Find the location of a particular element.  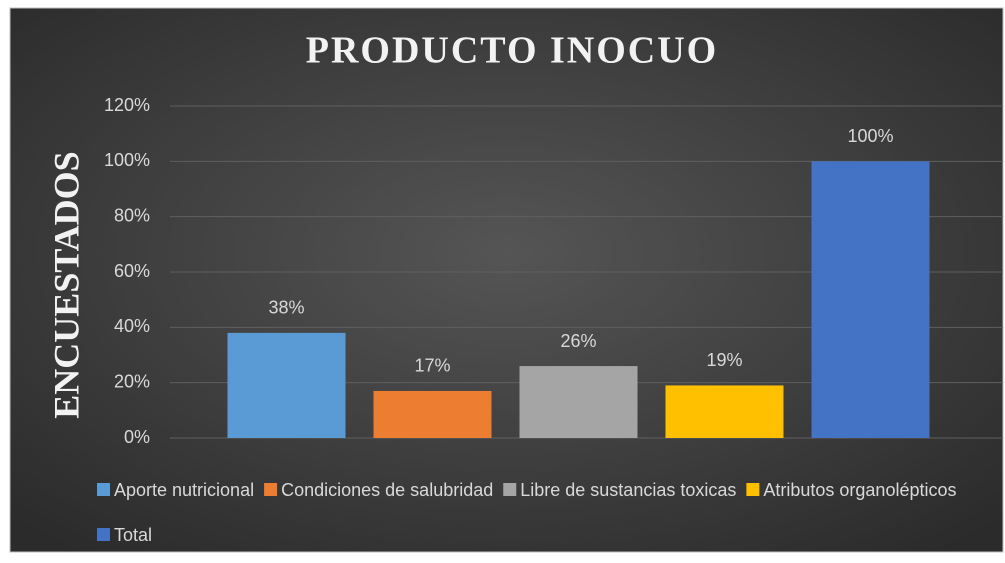

data-label: 100% is located at coordinates (870, 136).